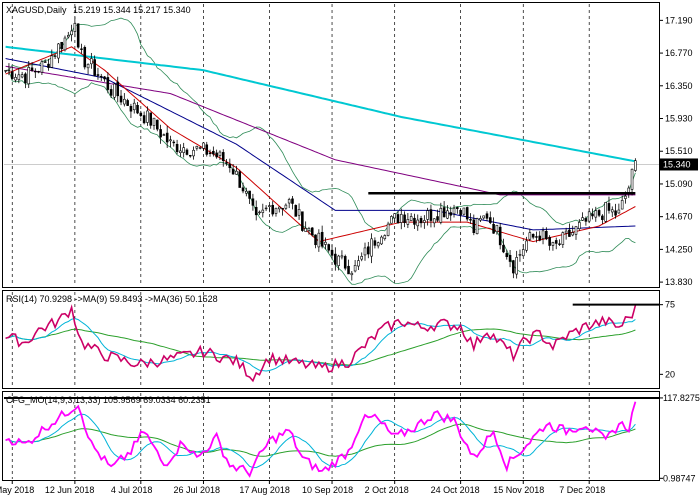 Image resolution: width=700 pixels, height=500 pixels. Describe the element at coordinates (98, 10) in the screenshot. I see `price-panel-title: XAGUSD,Daily 15.219 15.344 15.217 15.340` at that location.